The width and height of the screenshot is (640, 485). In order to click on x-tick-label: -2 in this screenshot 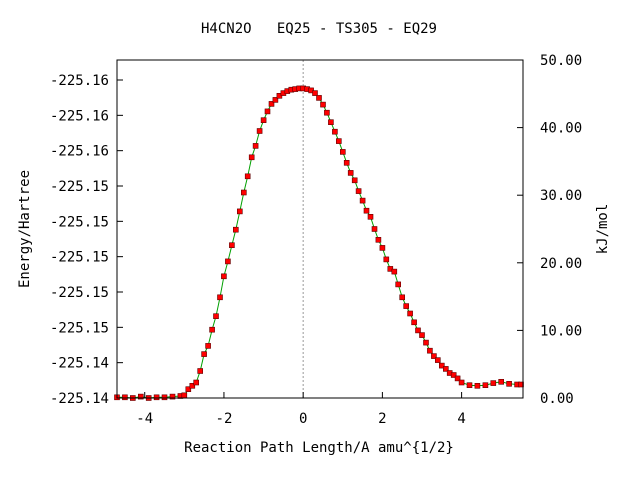, I will do `click(224, 419)`.